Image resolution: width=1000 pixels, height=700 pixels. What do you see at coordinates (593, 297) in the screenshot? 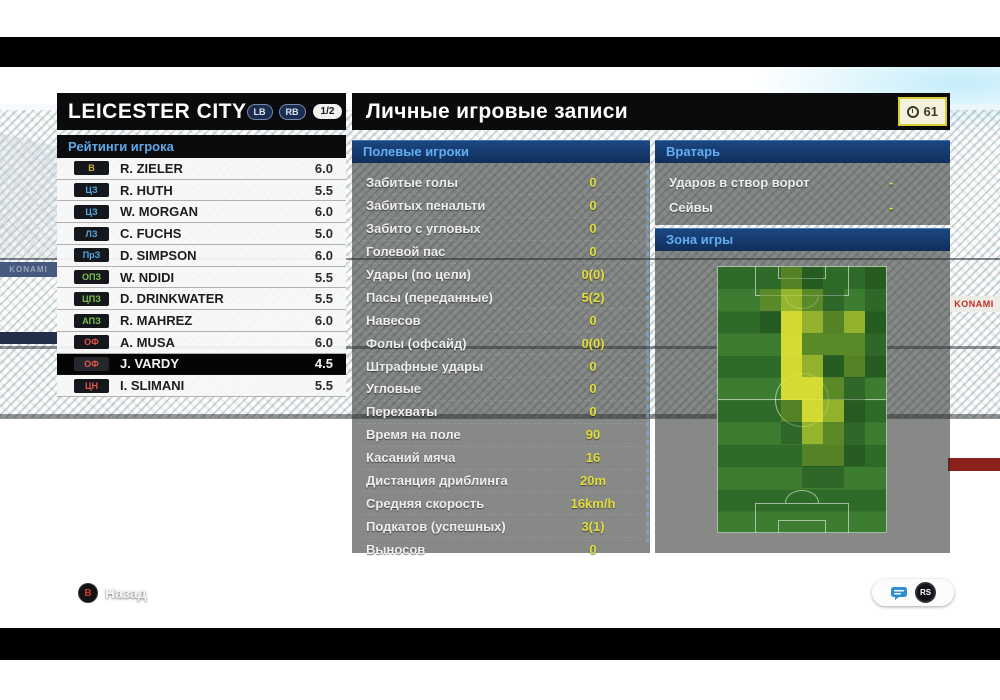
I see `stat-value: 5(2)` at bounding box center [593, 297].